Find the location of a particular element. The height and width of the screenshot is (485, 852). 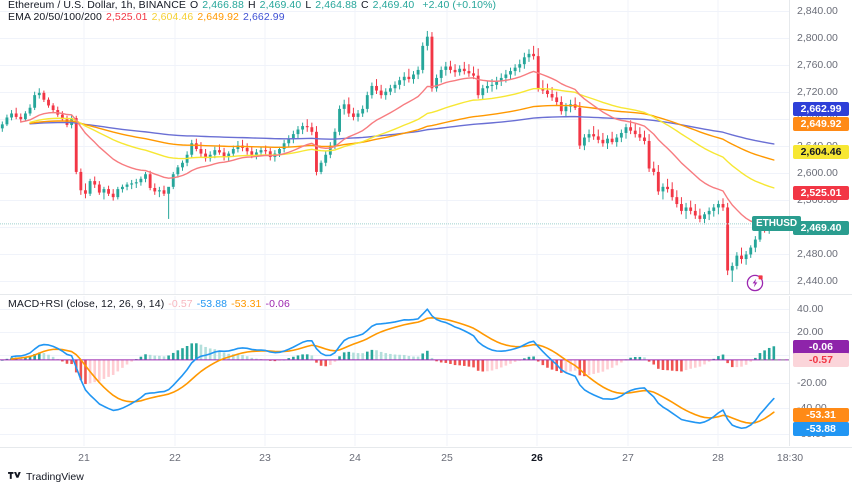

macd-title: MACD+RSI (close, 12, 26, 9, 14) is located at coordinates (86, 304).